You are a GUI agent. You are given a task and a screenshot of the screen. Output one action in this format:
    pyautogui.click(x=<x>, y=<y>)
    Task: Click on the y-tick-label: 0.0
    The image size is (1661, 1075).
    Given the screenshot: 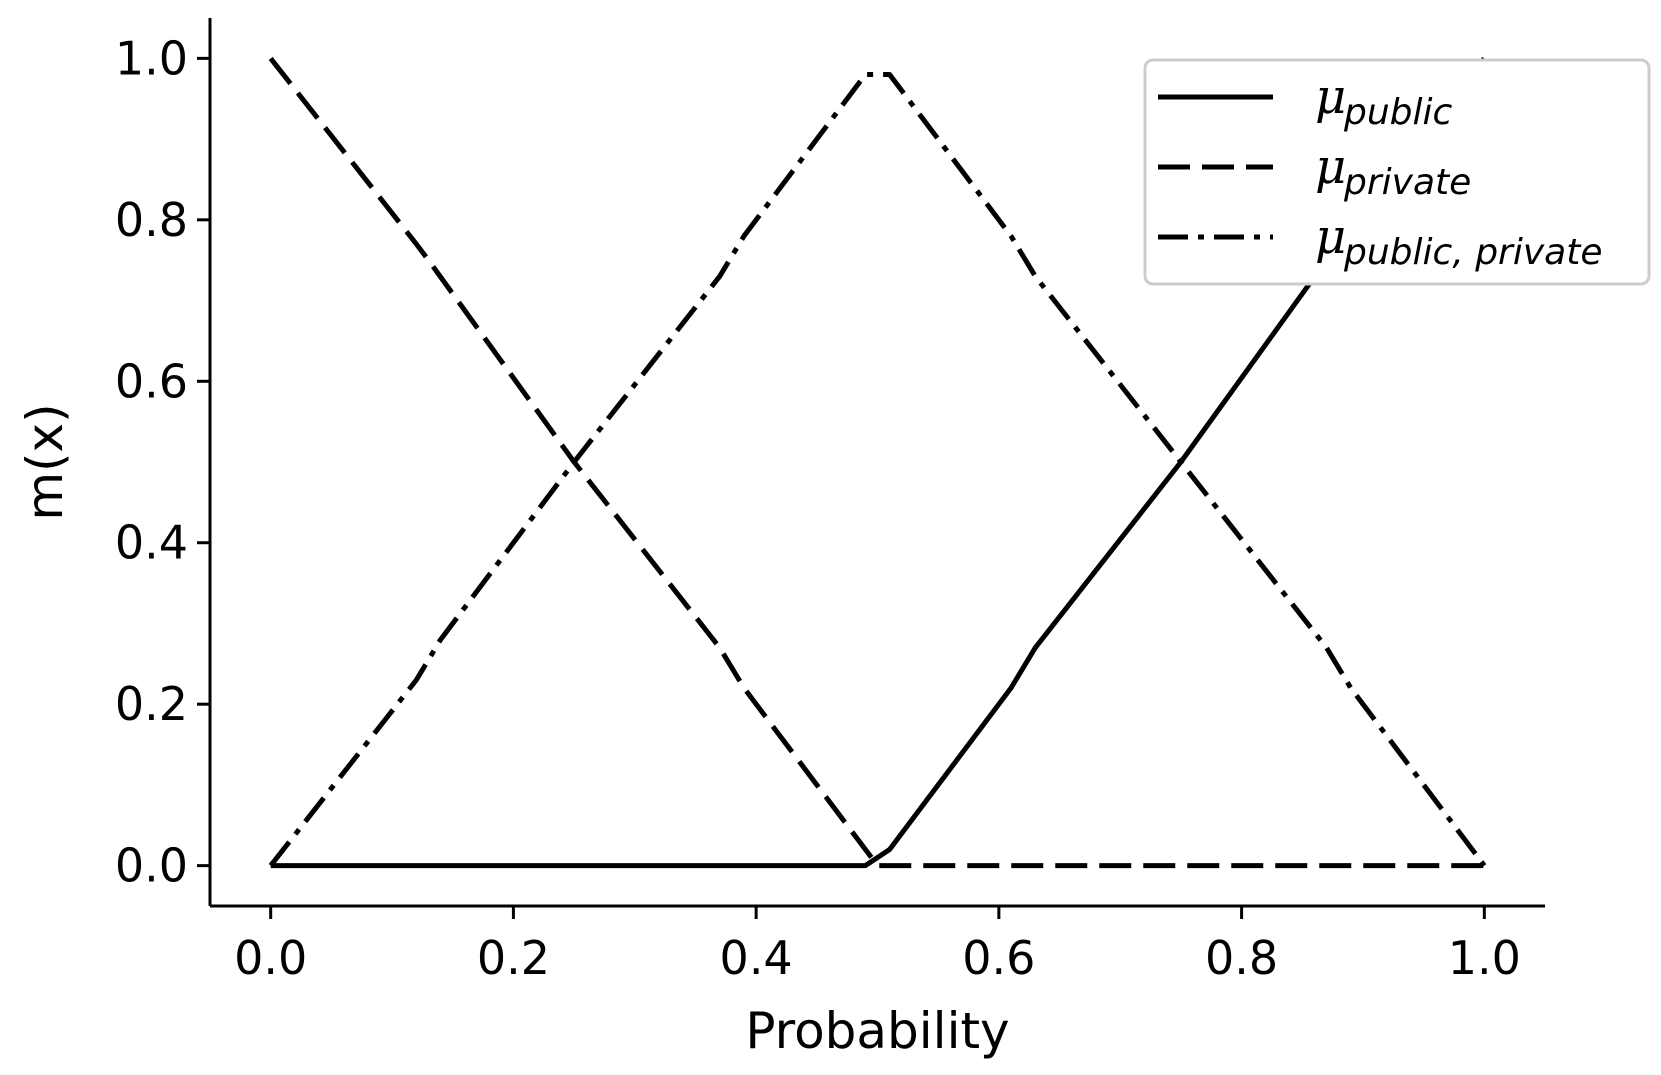 What is the action you would take?
    pyautogui.click(x=151, y=866)
    